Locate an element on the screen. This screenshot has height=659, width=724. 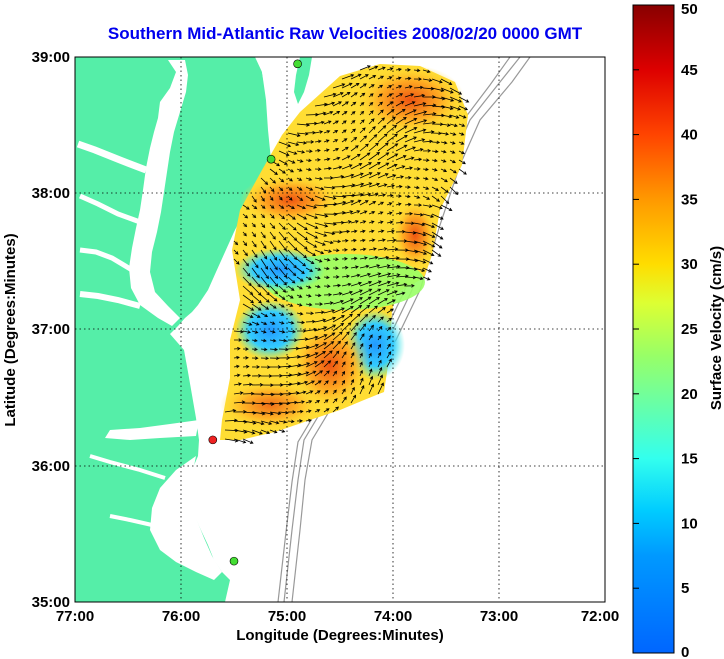
pamlico-sound is located at coordinates (186, 518).